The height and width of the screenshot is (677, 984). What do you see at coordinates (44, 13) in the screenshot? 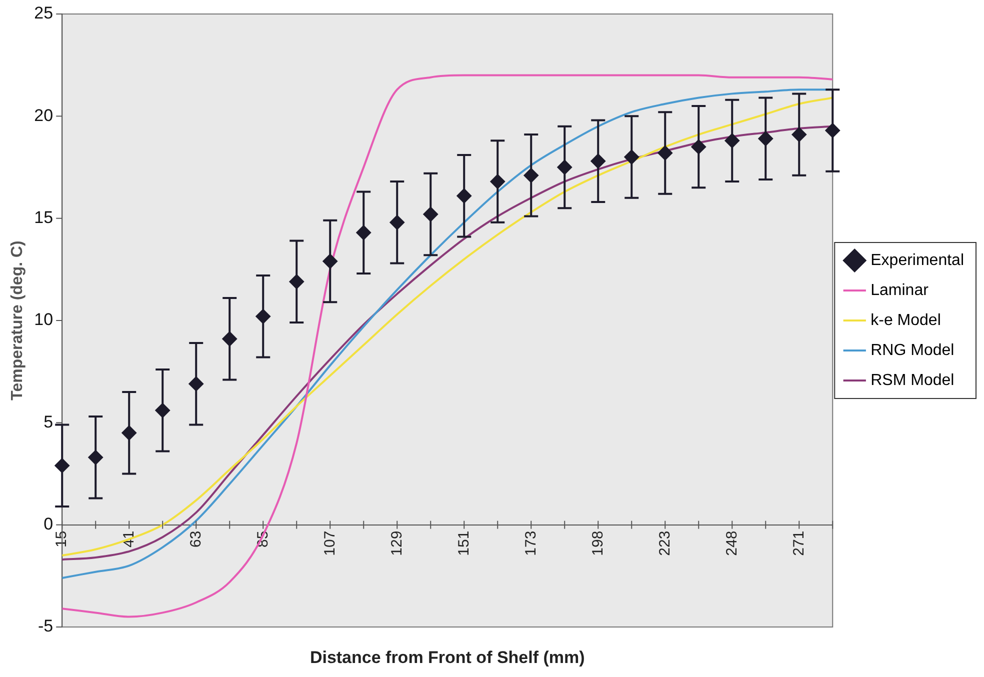
I see `y-tick-label: 25` at bounding box center [44, 13].